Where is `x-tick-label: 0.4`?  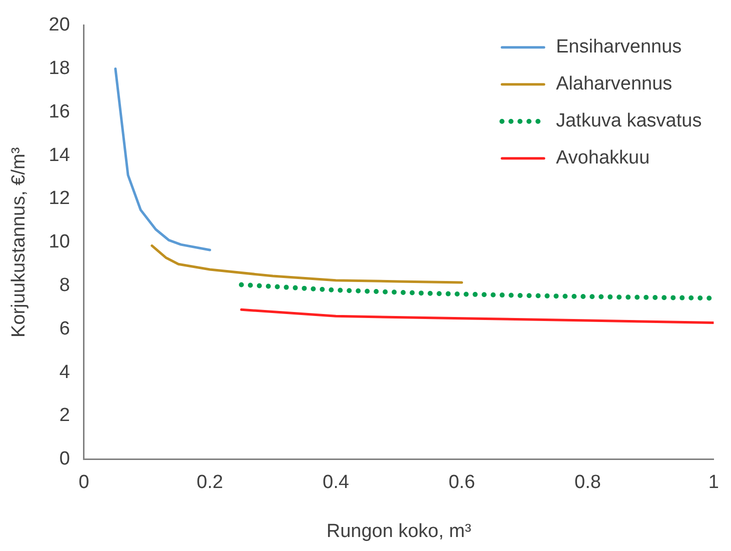
x-tick-label: 0.4 is located at coordinates (336, 483).